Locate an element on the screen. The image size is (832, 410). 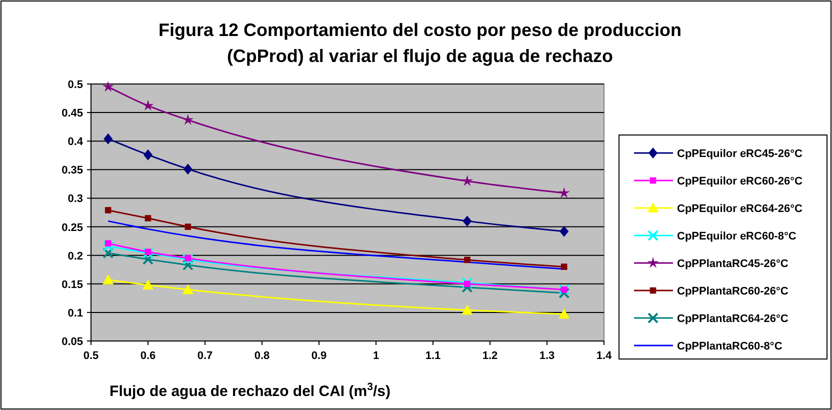
x-tick-label: 0.9 is located at coordinates (319, 356).